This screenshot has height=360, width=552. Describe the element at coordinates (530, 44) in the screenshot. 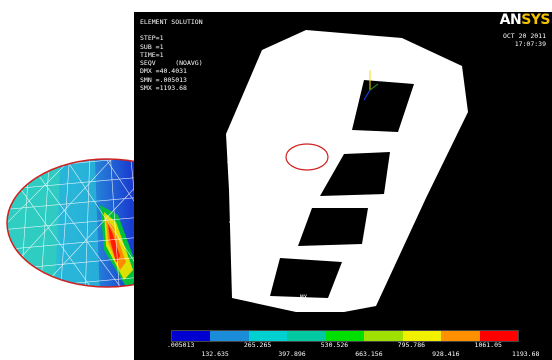

I see `time-text: 17:07:39` at that location.